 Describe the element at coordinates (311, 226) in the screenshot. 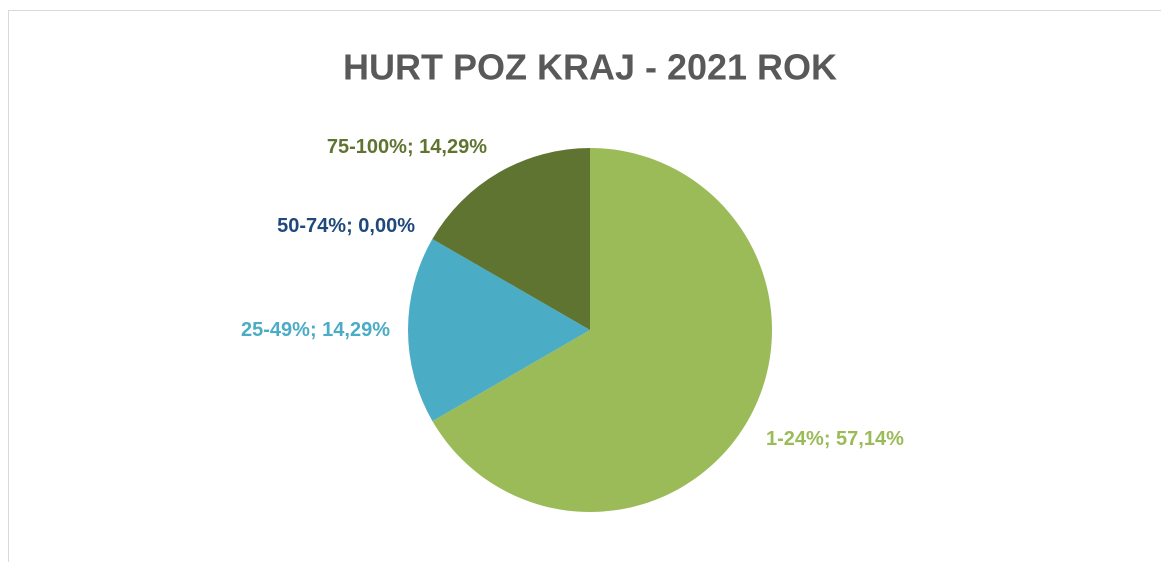

I see `label-category: 50-74%` at that location.